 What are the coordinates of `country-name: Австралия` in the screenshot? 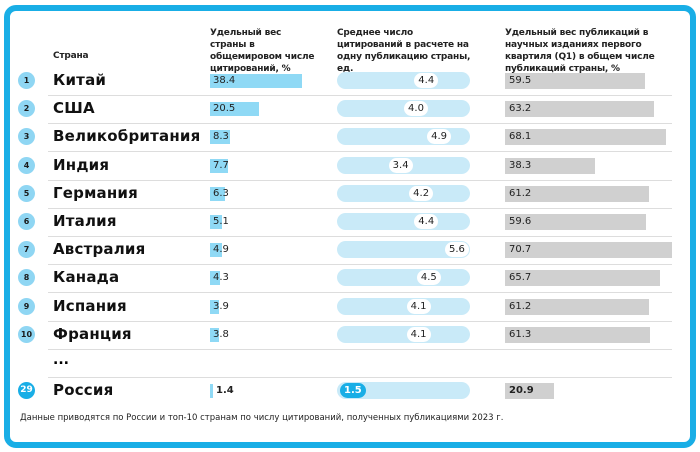 It's located at (99, 249).